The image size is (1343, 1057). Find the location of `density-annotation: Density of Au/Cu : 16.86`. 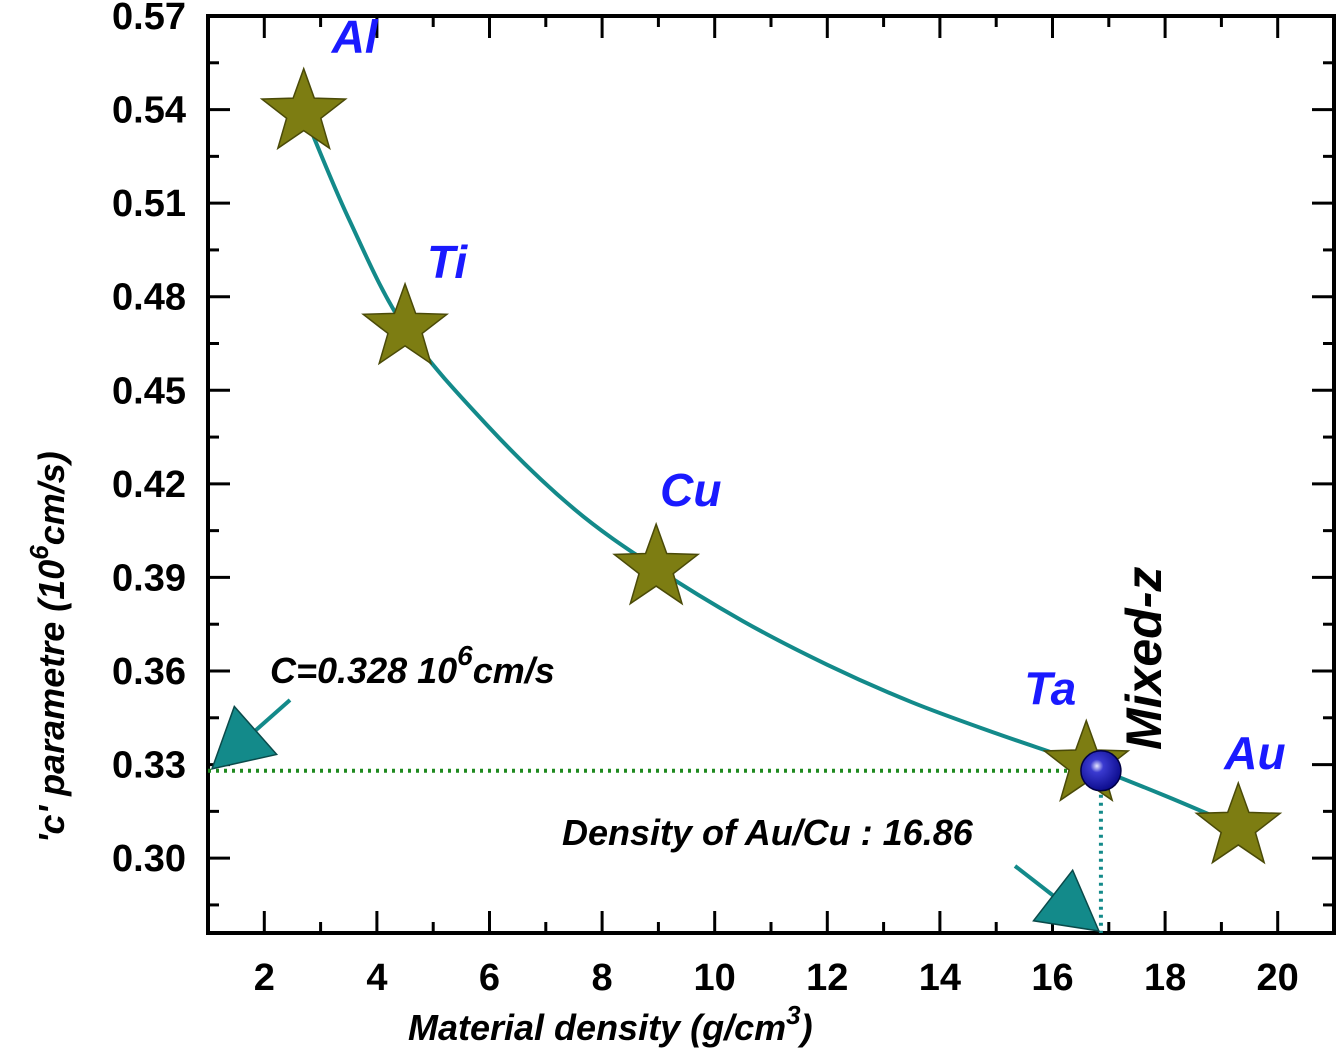

density-annotation: Density of Au/Cu : 16.86 is located at coordinates (768, 832).